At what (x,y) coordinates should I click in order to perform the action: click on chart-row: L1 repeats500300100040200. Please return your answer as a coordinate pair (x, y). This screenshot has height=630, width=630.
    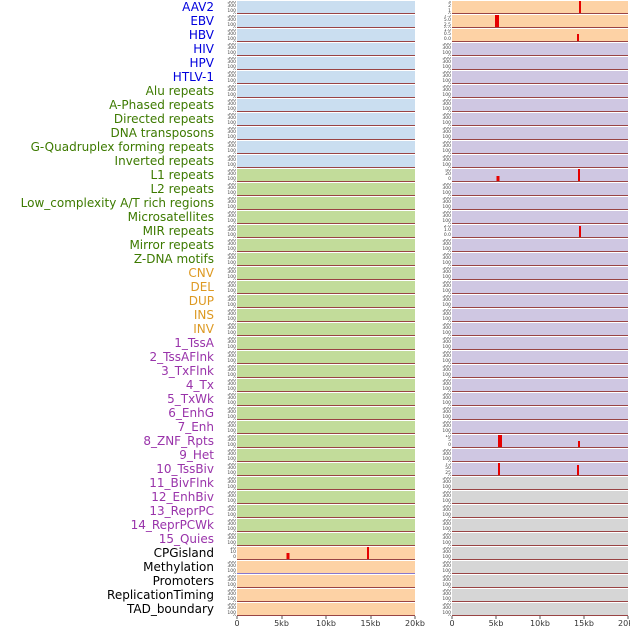
    Looking at the image, I should click on (315, 175).